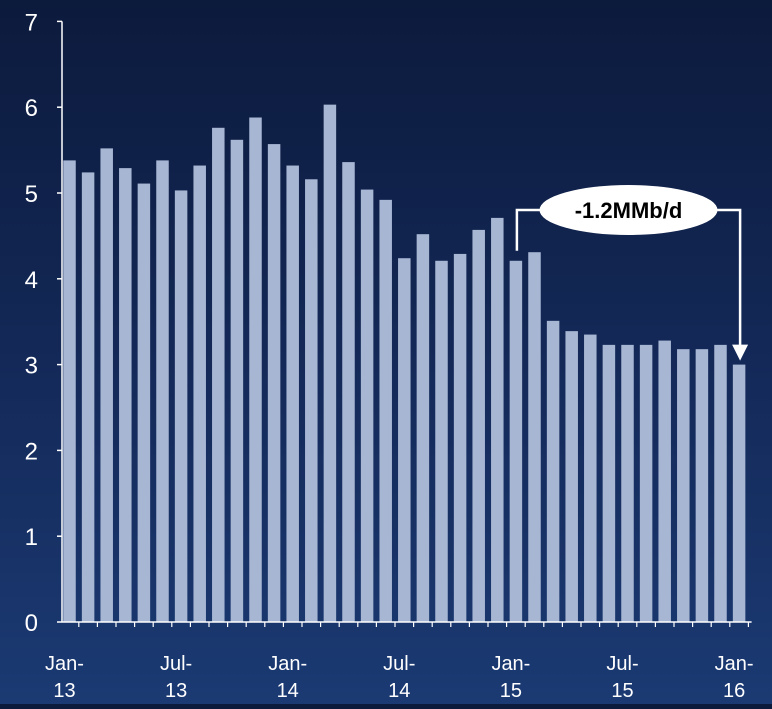 This screenshot has height=709, width=772. I want to click on y-tick-label-0: 0, so click(31, 623).